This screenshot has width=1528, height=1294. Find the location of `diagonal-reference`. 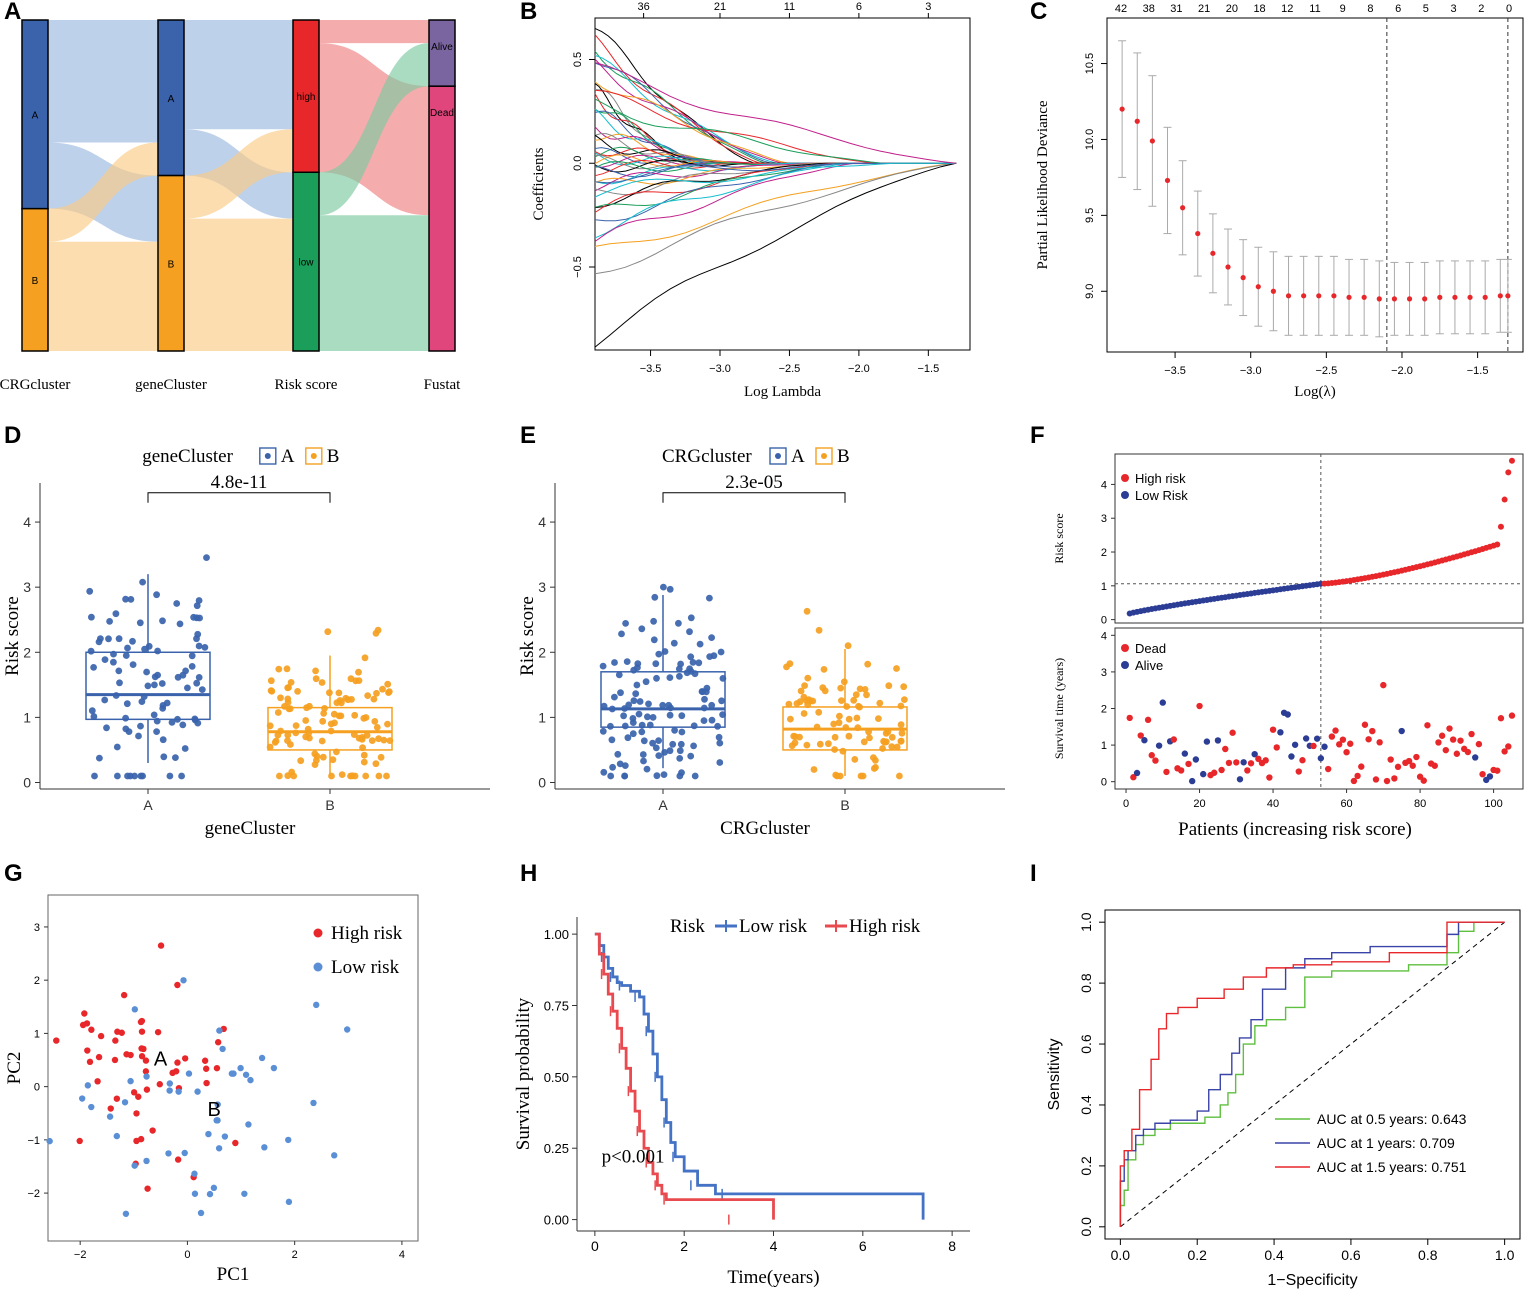

diagonal-reference is located at coordinates (1312, 1074).